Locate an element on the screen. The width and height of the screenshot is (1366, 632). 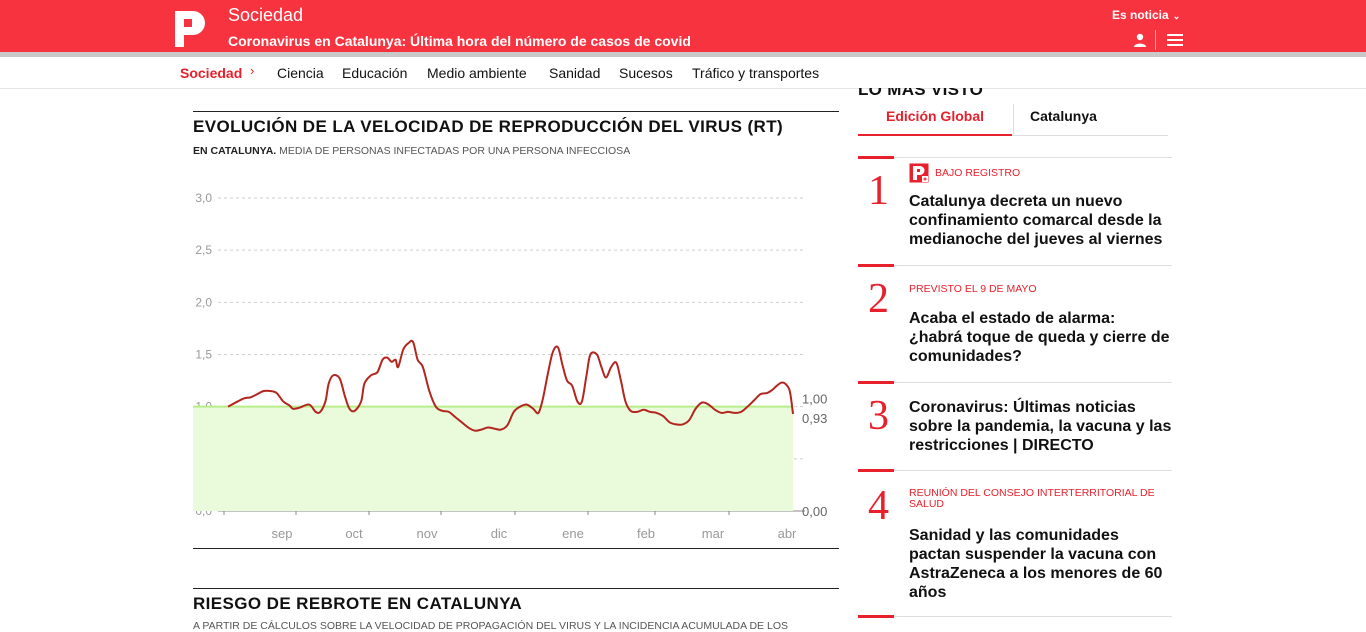
rank-number: 1 is located at coordinates (878, 191).